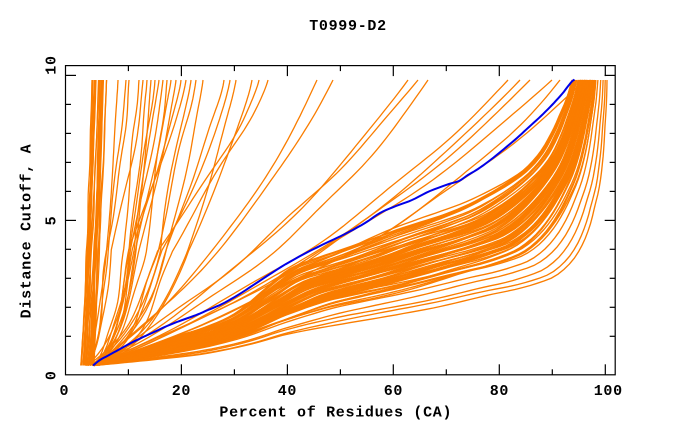 Image resolution: width=680 pixels, height=445 pixels. Describe the element at coordinates (608, 391) in the screenshot. I see `svg-text: 100` at that location.